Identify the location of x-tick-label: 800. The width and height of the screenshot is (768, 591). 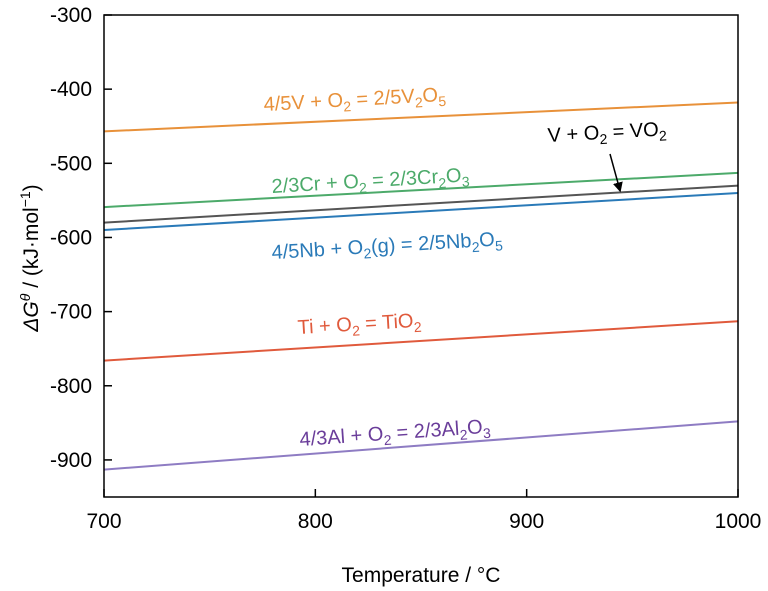
(315, 521).